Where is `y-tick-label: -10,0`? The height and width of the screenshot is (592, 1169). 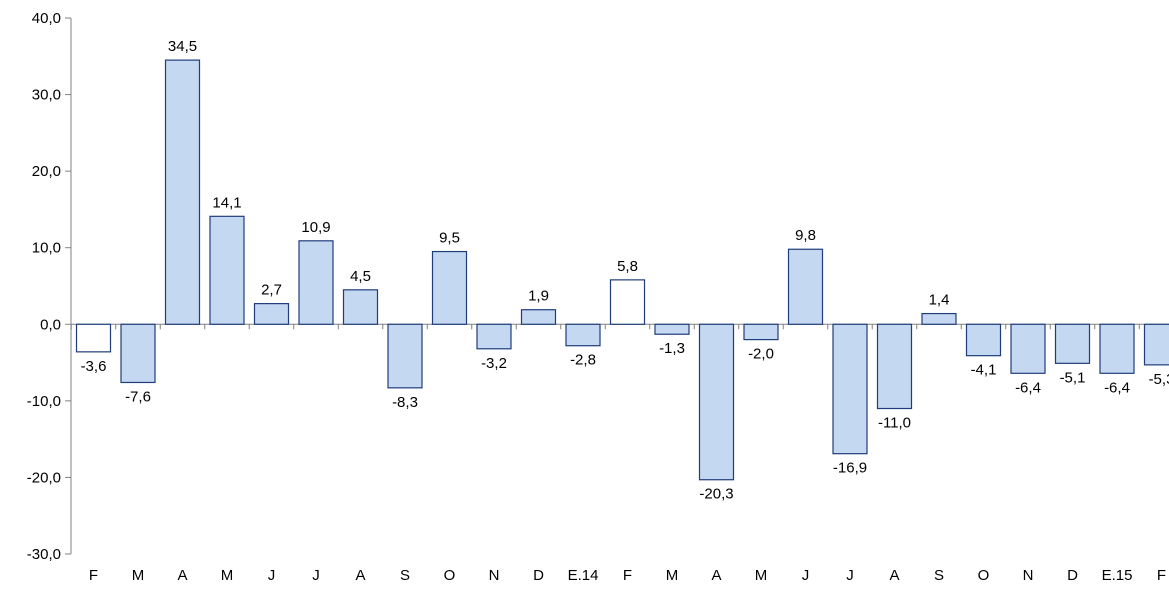 y-tick-label: -10,0 is located at coordinates (44, 401).